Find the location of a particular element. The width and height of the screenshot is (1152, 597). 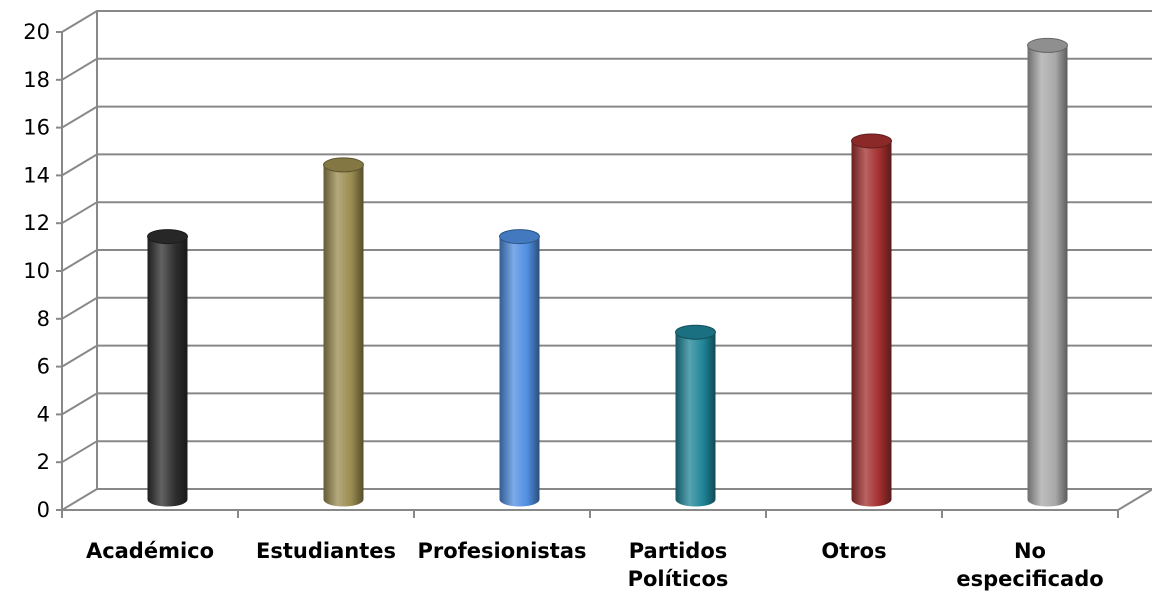

x-label-partidos-politicos: Partidos Políticos is located at coordinates (678, 565).